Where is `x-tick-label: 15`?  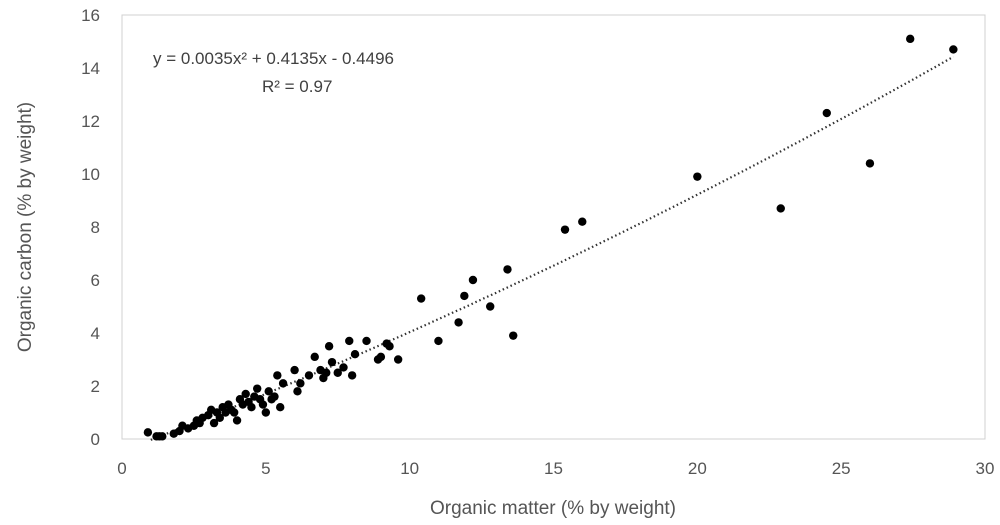 x-tick-label: 15 is located at coordinates (553, 468).